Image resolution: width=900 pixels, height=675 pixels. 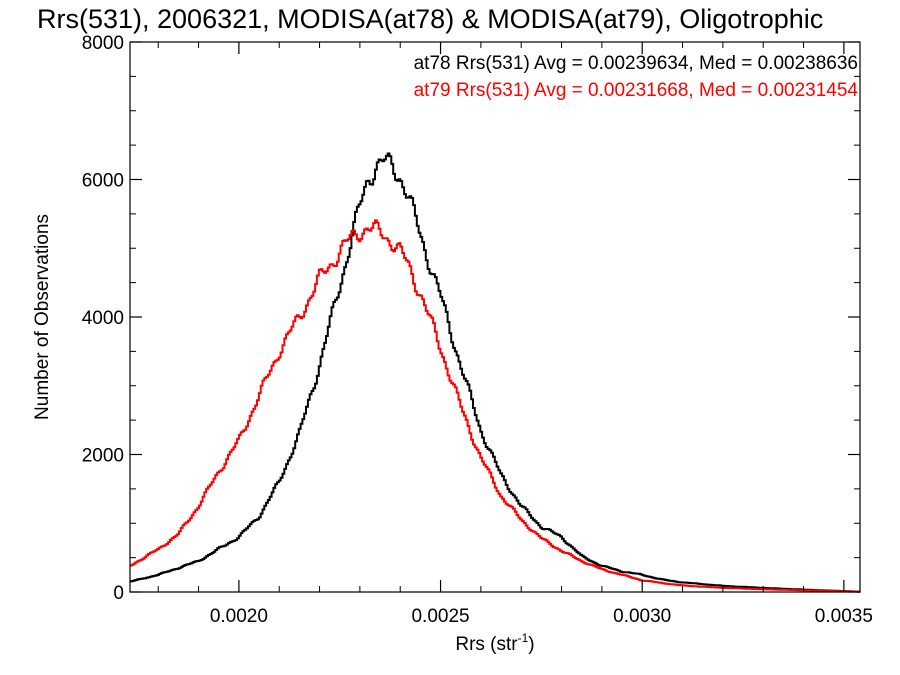 I want to click on x-tick-label: 0.0020, so click(x=239, y=616).